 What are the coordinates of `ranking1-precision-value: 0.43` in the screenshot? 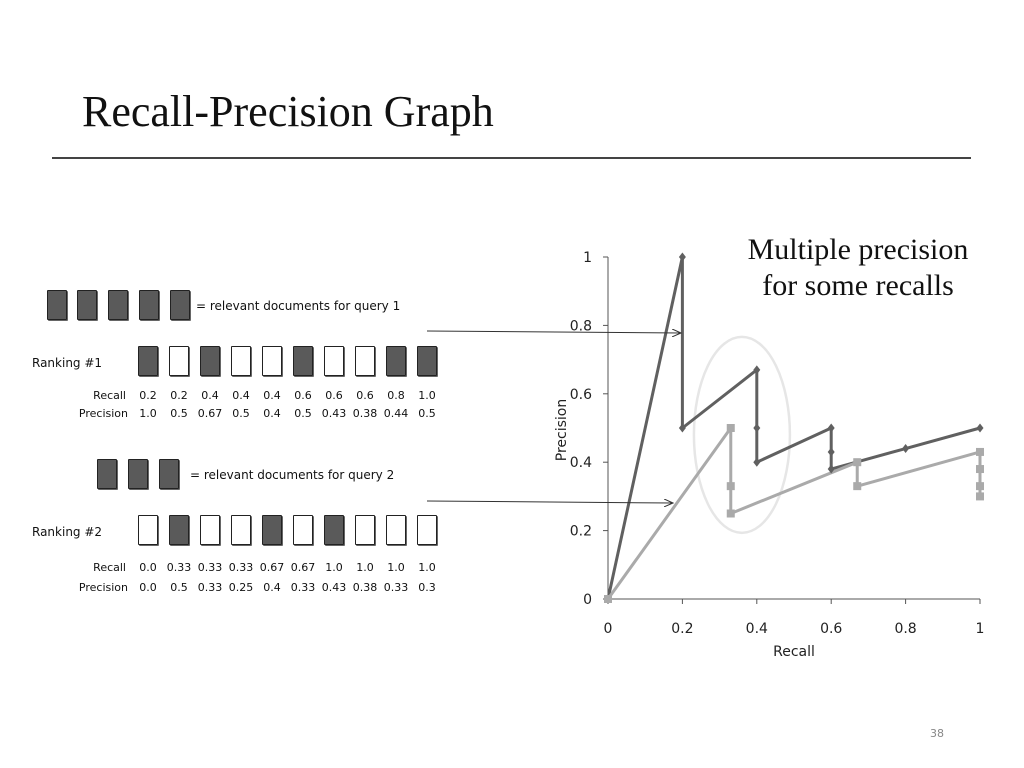 It's located at (334, 413).